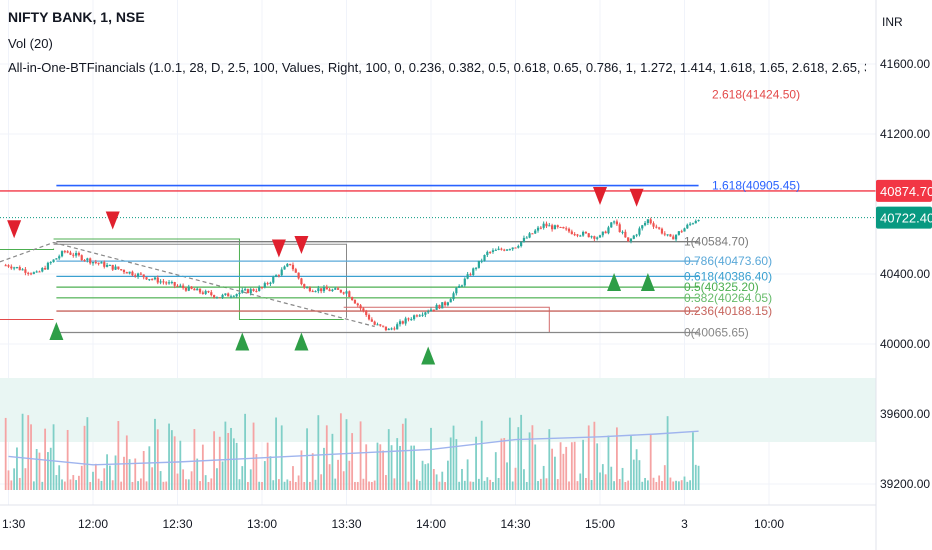 Image resolution: width=932 pixels, height=550 pixels. Describe the element at coordinates (214, 284) in the screenshot. I see `trend-line` at that location.